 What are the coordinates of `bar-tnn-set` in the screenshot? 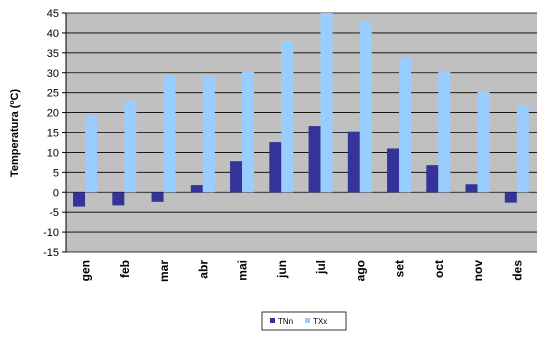 It's located at (393, 170).